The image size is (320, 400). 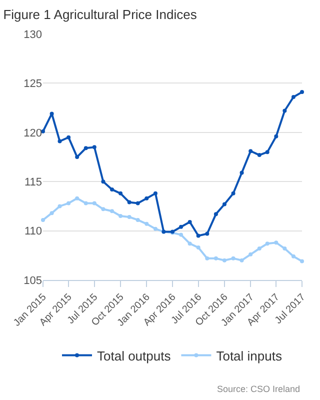 I want to click on y-tick-label: 105, so click(x=33, y=280).